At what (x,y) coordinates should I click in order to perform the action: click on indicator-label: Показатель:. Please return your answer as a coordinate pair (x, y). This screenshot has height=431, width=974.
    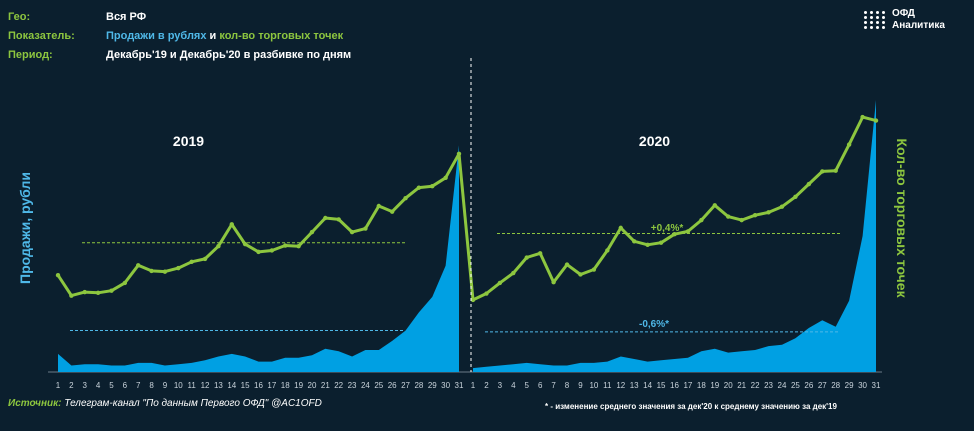
    Looking at the image, I should click on (41, 36).